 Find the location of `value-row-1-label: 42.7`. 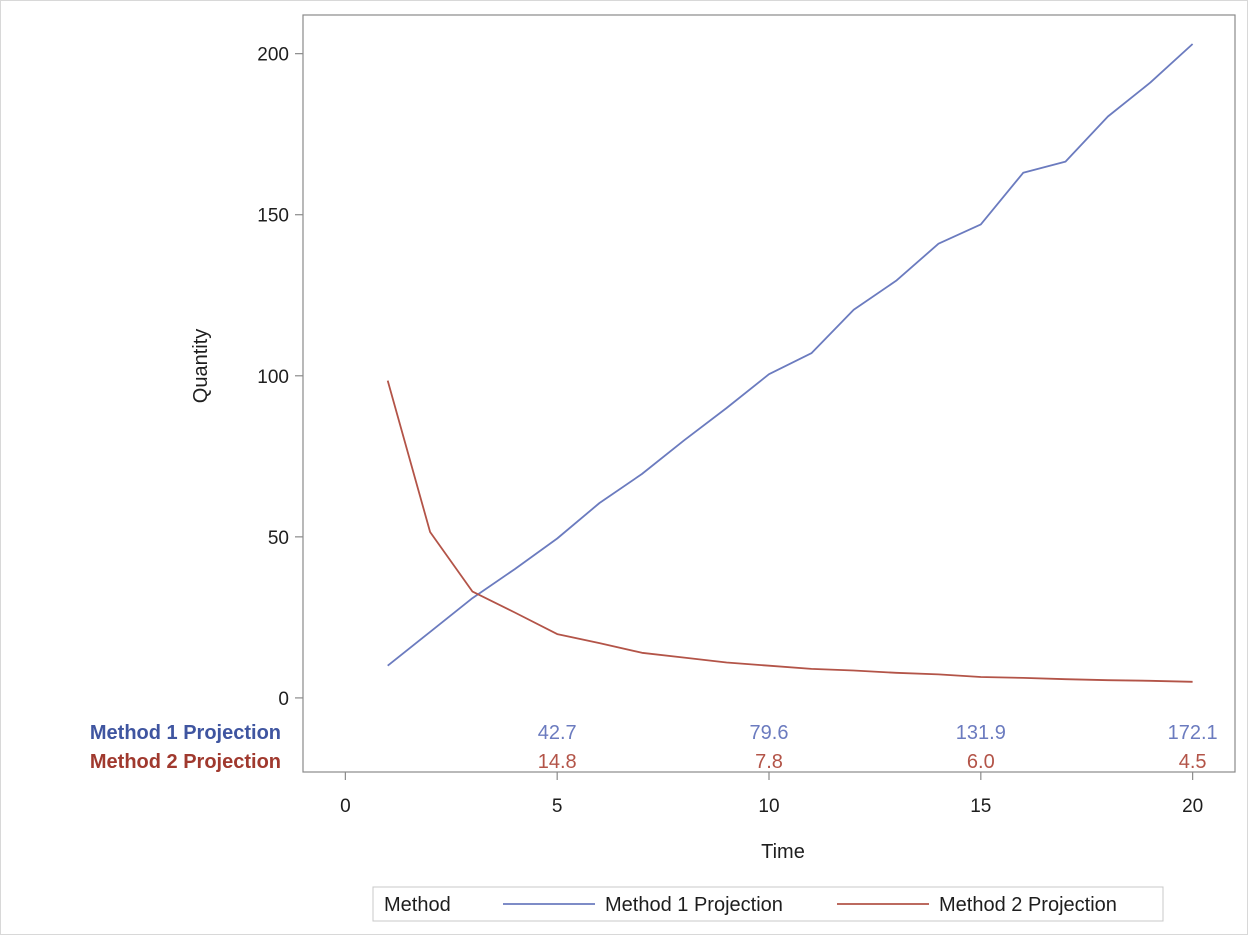

value-row-1-label: 42.7 is located at coordinates (557, 733).